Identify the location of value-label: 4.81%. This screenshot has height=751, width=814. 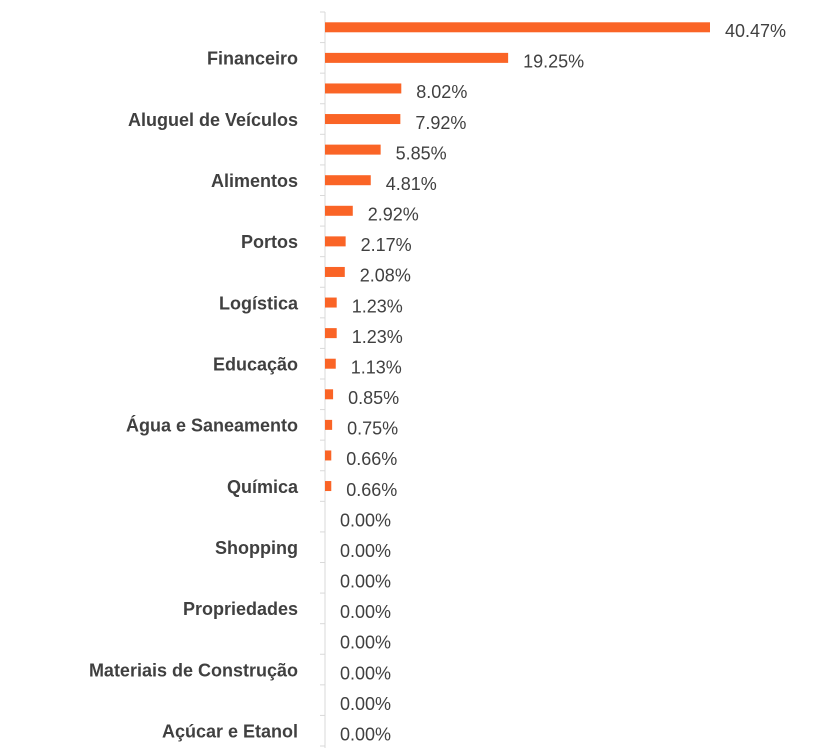
(411, 184).